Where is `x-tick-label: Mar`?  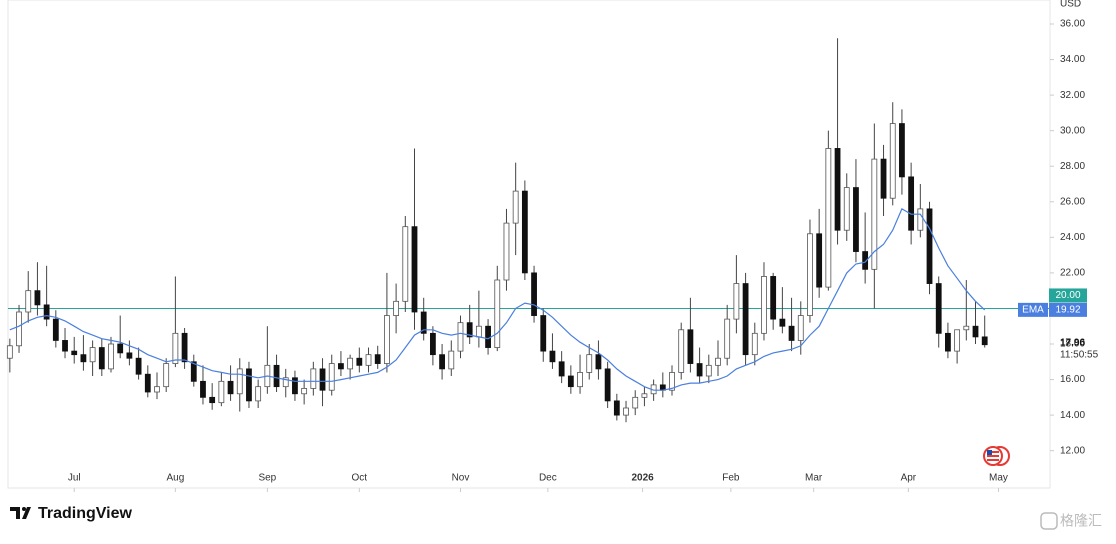 x-tick-label: Mar is located at coordinates (814, 478).